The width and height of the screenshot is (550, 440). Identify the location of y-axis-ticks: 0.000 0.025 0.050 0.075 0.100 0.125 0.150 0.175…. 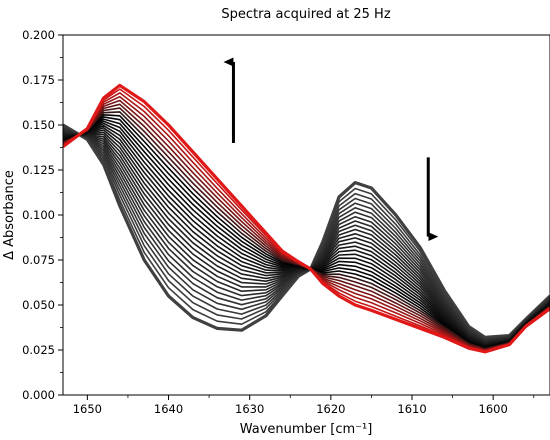
(42, 215).